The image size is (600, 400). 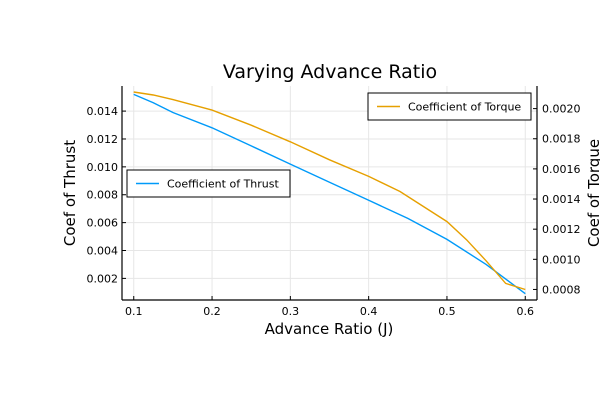 What do you see at coordinates (134, 311) in the screenshot?
I see `x-tick-label: 0.1` at bounding box center [134, 311].